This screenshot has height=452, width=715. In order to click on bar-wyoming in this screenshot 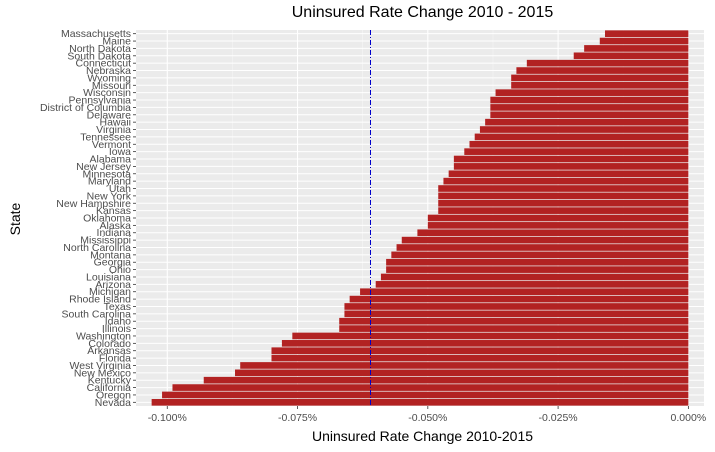, I will do `click(600, 78)`.